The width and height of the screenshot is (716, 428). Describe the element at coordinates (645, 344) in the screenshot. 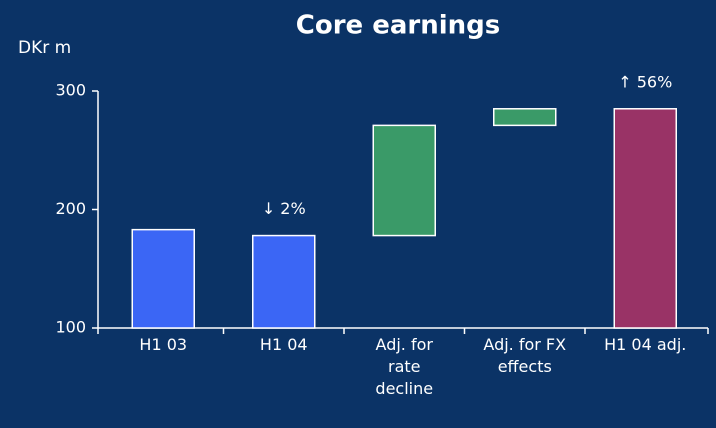

I see `x-tick-label: H1 04 adj.` at that location.